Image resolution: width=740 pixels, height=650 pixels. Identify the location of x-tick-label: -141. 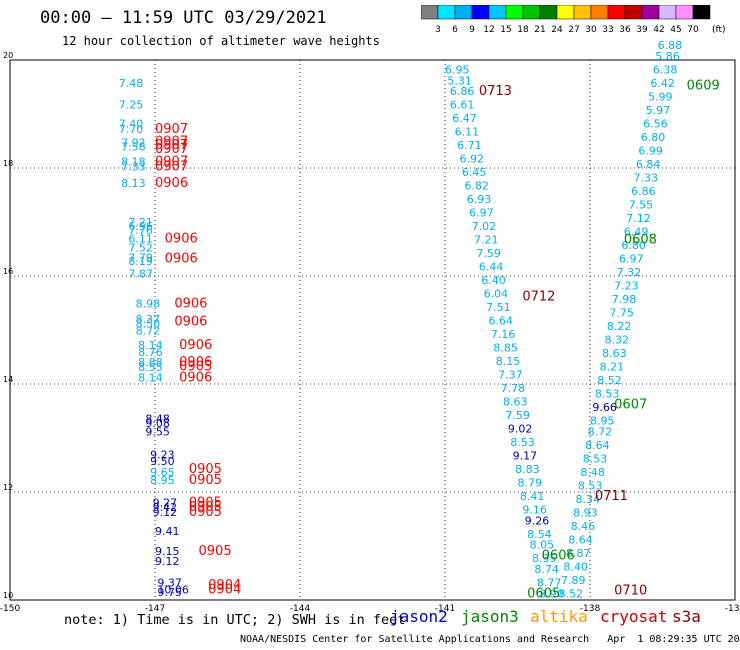
(445, 609).